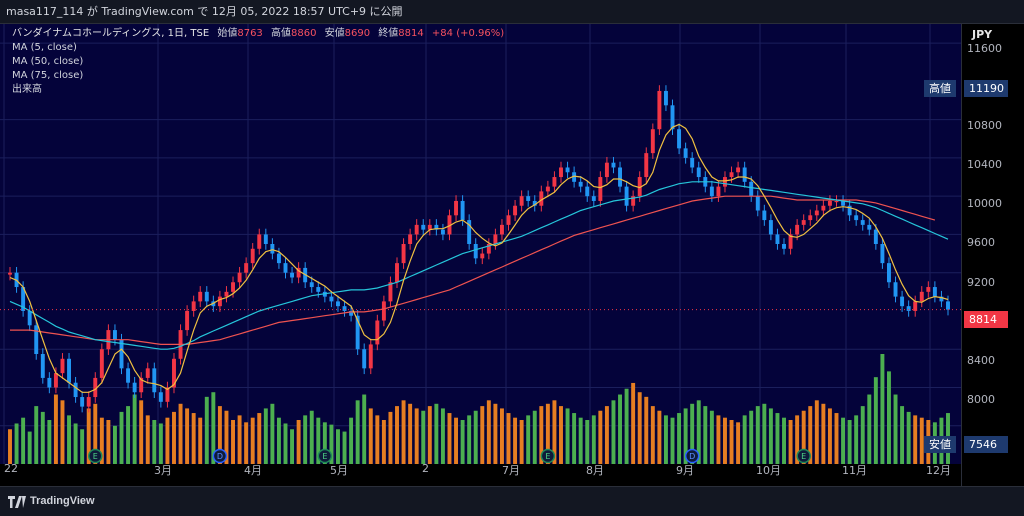 The height and width of the screenshot is (516, 1024). What do you see at coordinates (48, 75) in the screenshot?
I see `indicator-ma75: MA (75, close)` at bounding box center [48, 75].